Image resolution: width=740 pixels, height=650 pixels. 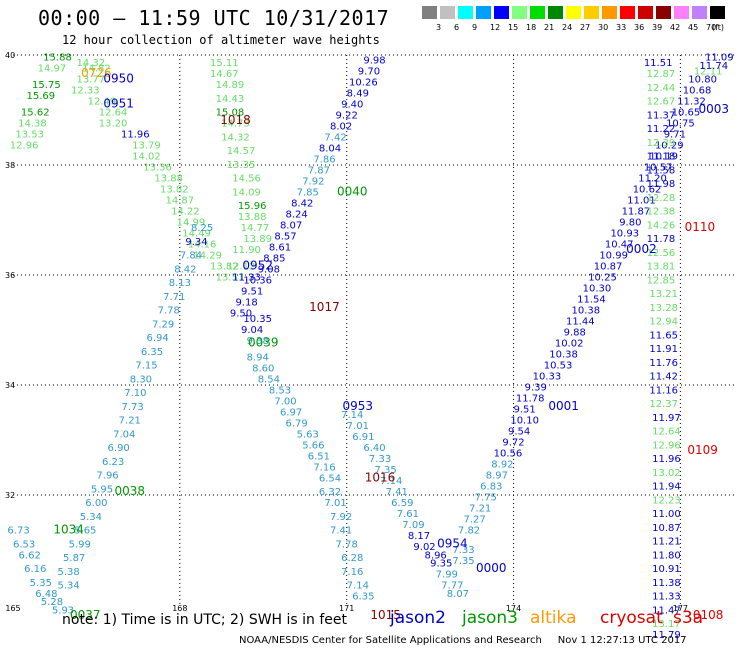 What do you see at coordinates (330, 478) in the screenshot?
I see `wave-height-value: 6.54` at bounding box center [330, 478].